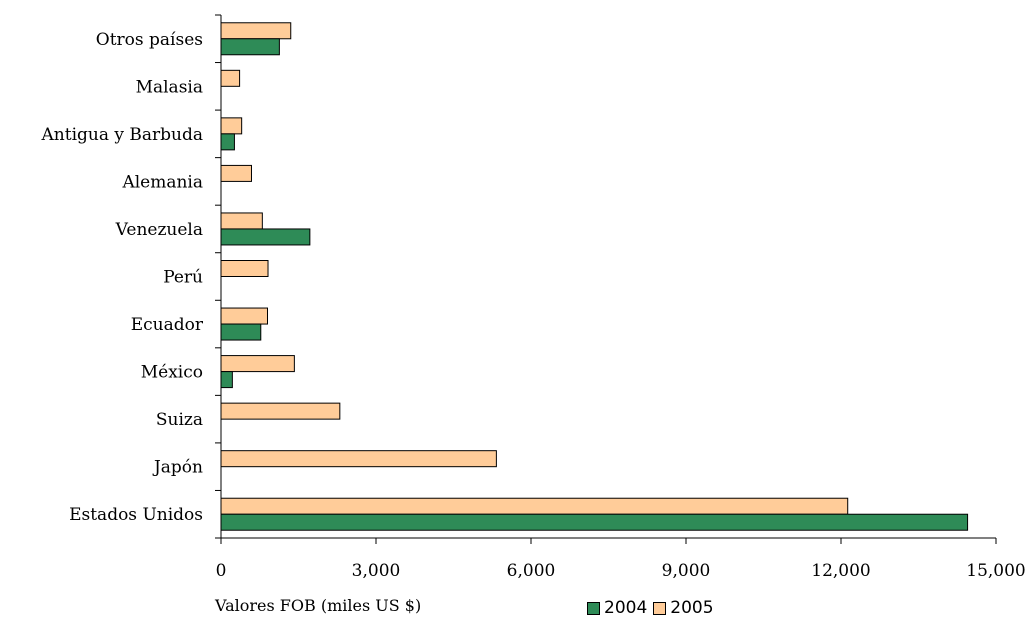  Describe the element at coordinates (241, 332) in the screenshot. I see `bar-ecuador-2004` at that location.